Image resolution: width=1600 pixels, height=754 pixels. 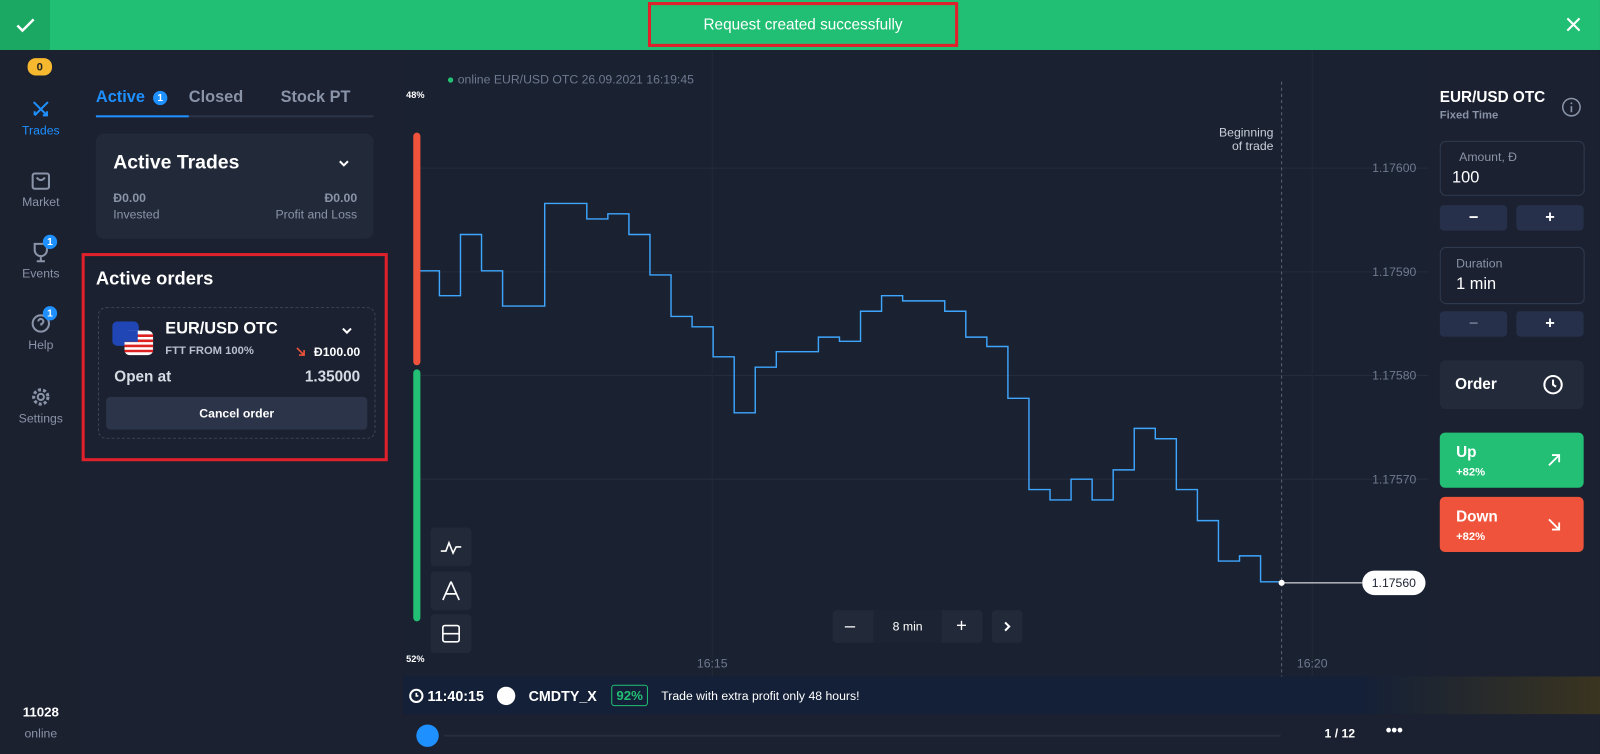 I want to click on tab-active: Active, so click(x=120, y=97).